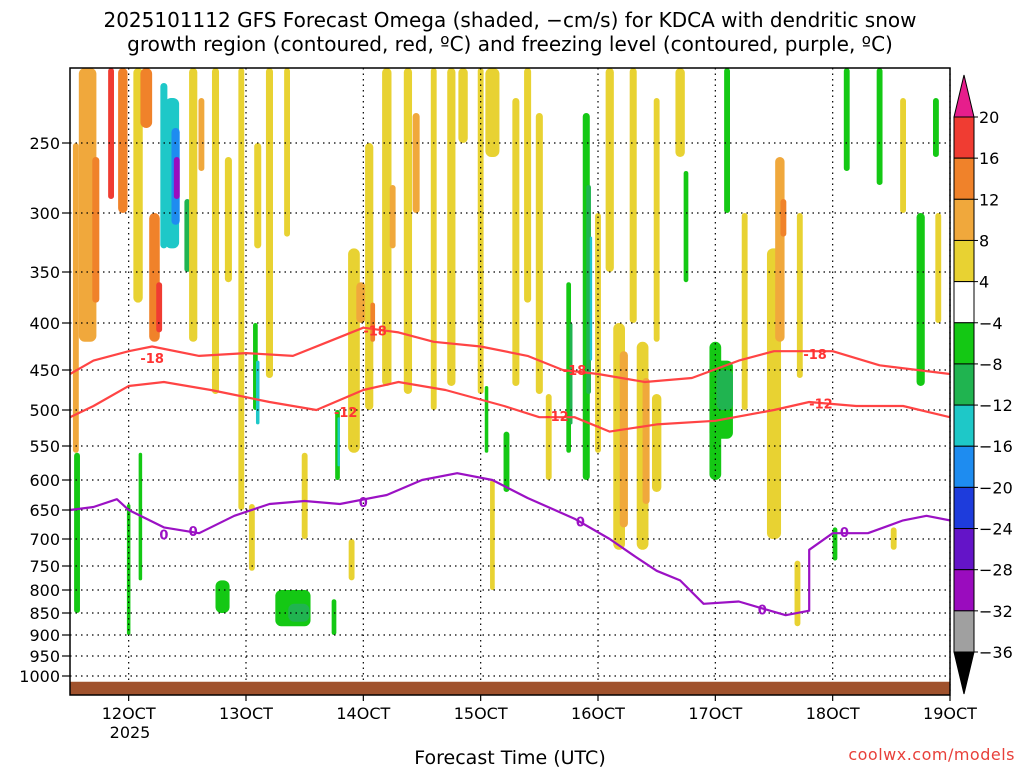 The width and height of the screenshot is (1024, 768). I want to click on y-tick-label: 500, so click(44, 410).